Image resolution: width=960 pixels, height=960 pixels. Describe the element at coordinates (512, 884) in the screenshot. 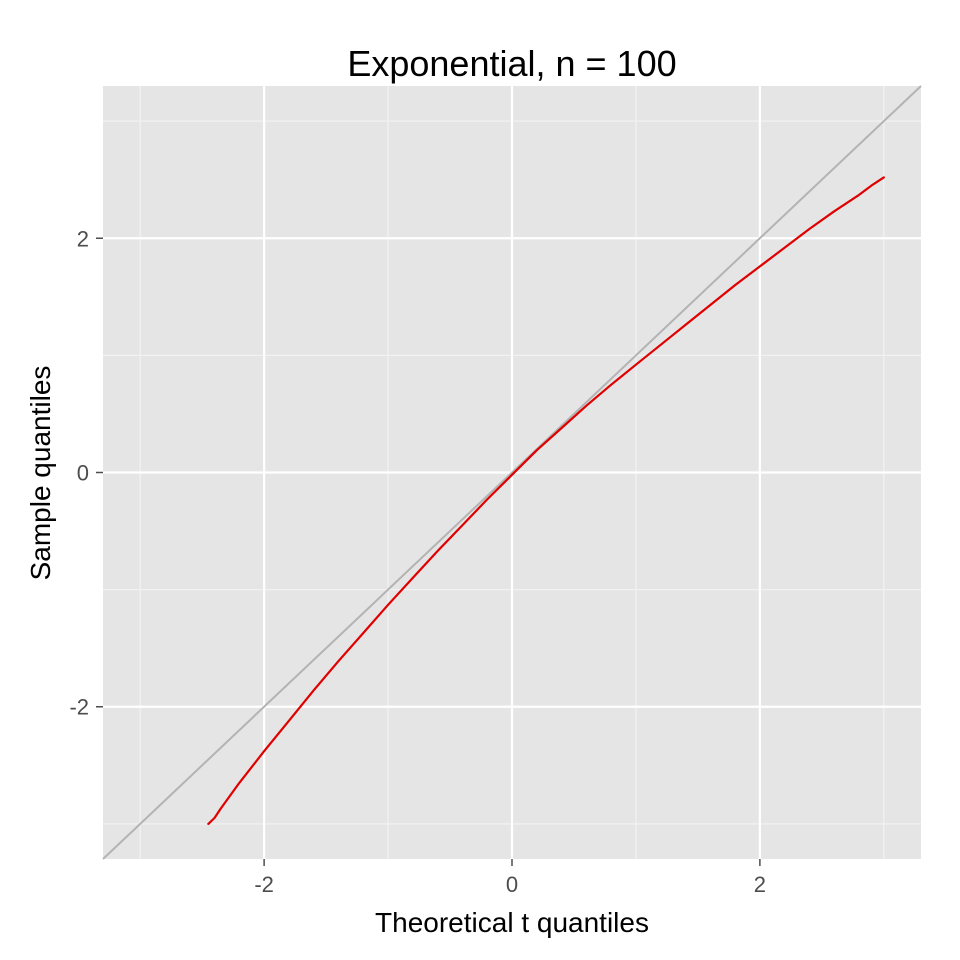

I see `x-tick-label: 0` at that location.